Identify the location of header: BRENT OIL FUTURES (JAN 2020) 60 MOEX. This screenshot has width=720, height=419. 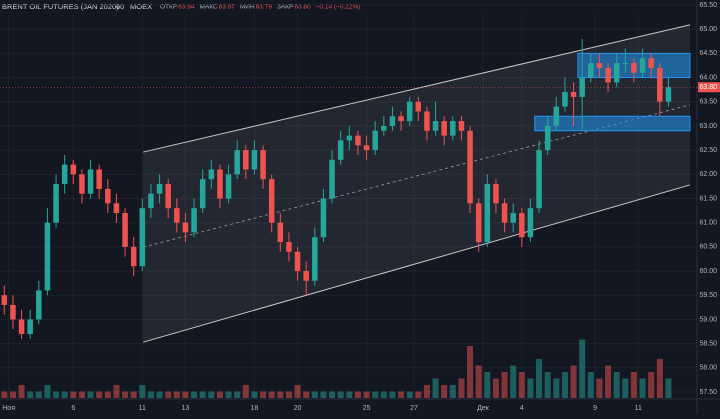
(77, 6).